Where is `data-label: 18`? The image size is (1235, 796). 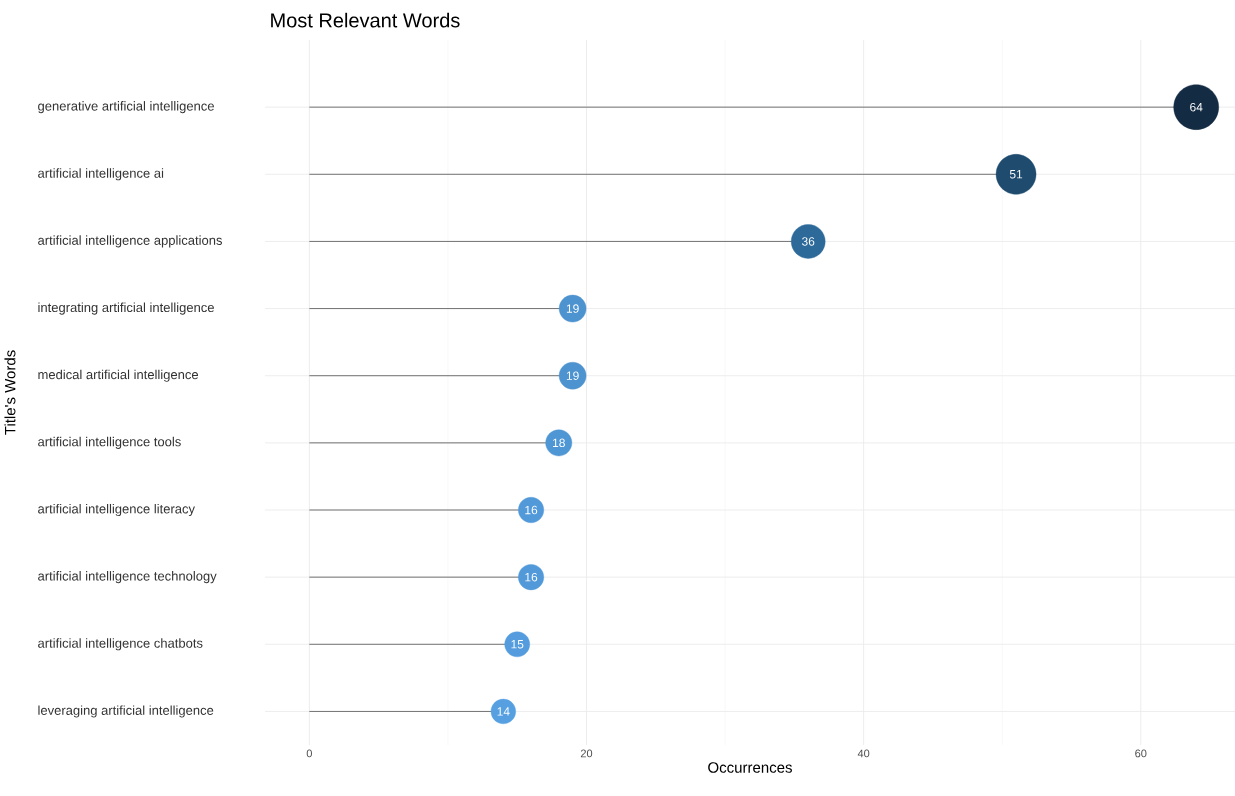 data-label: 18 is located at coordinates (559, 443).